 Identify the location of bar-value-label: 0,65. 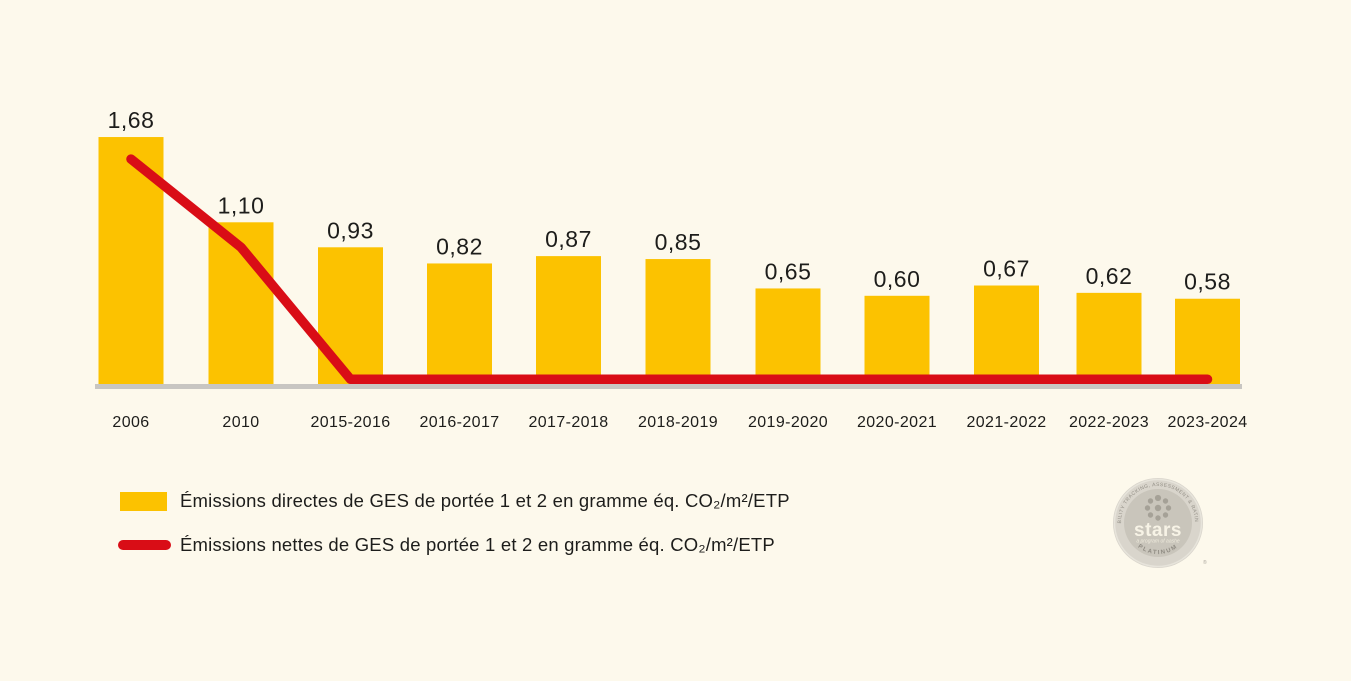
(788, 271).